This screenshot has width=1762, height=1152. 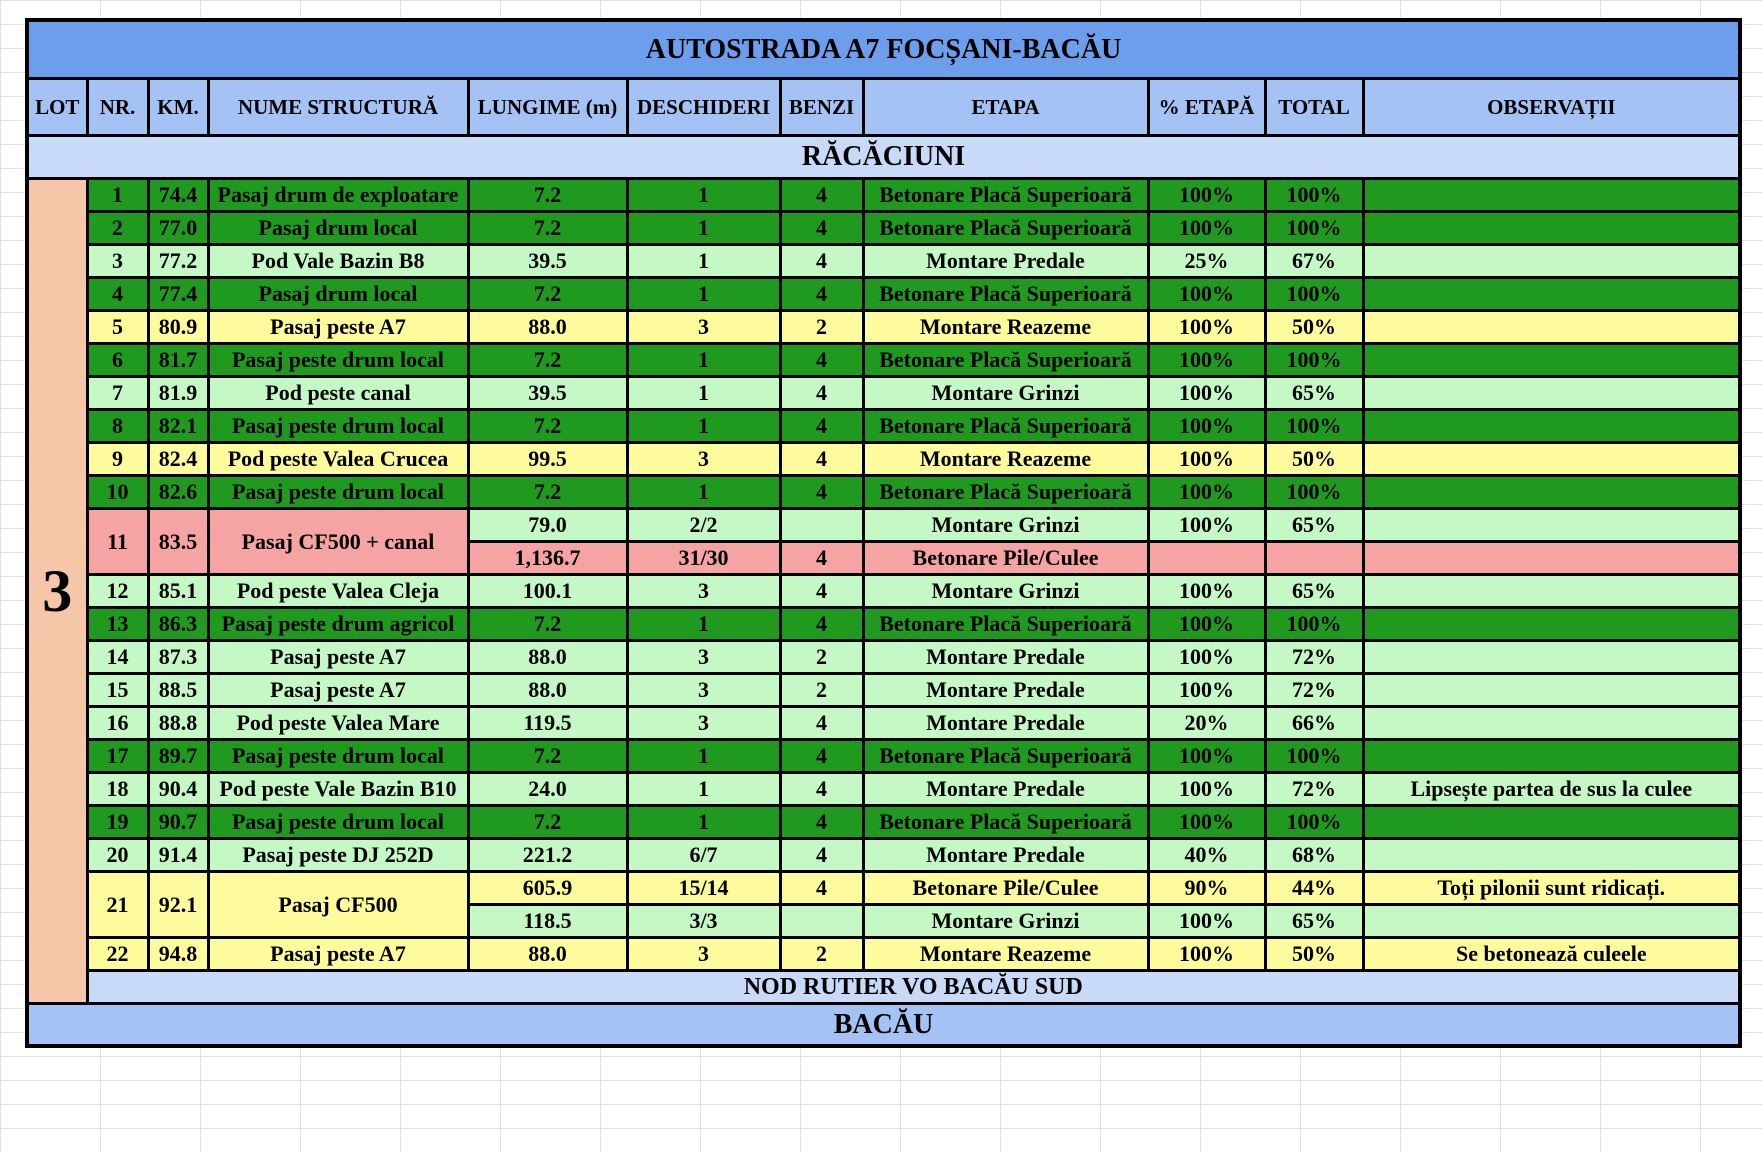 What do you see at coordinates (1206, 855) in the screenshot?
I see `procent-etapa-cell: 40%` at bounding box center [1206, 855].